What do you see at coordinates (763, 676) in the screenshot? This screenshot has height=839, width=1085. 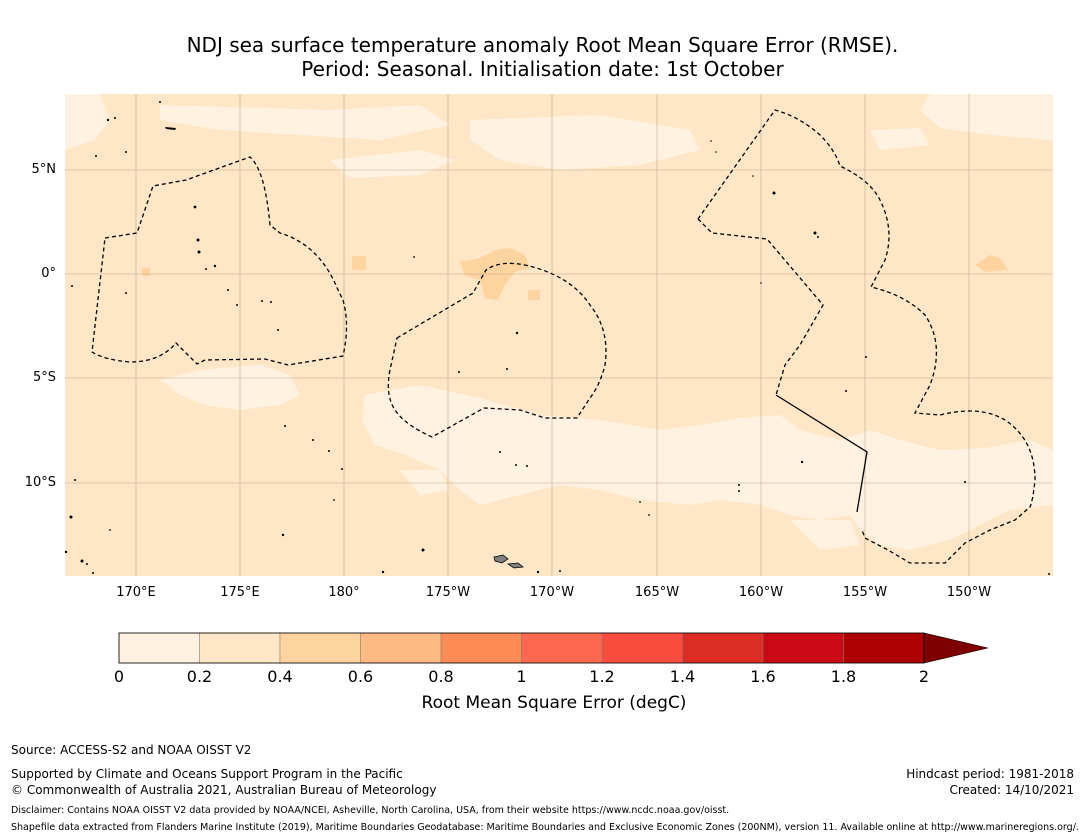 I see `colorbar-tick-label: 1.6` at bounding box center [763, 676].